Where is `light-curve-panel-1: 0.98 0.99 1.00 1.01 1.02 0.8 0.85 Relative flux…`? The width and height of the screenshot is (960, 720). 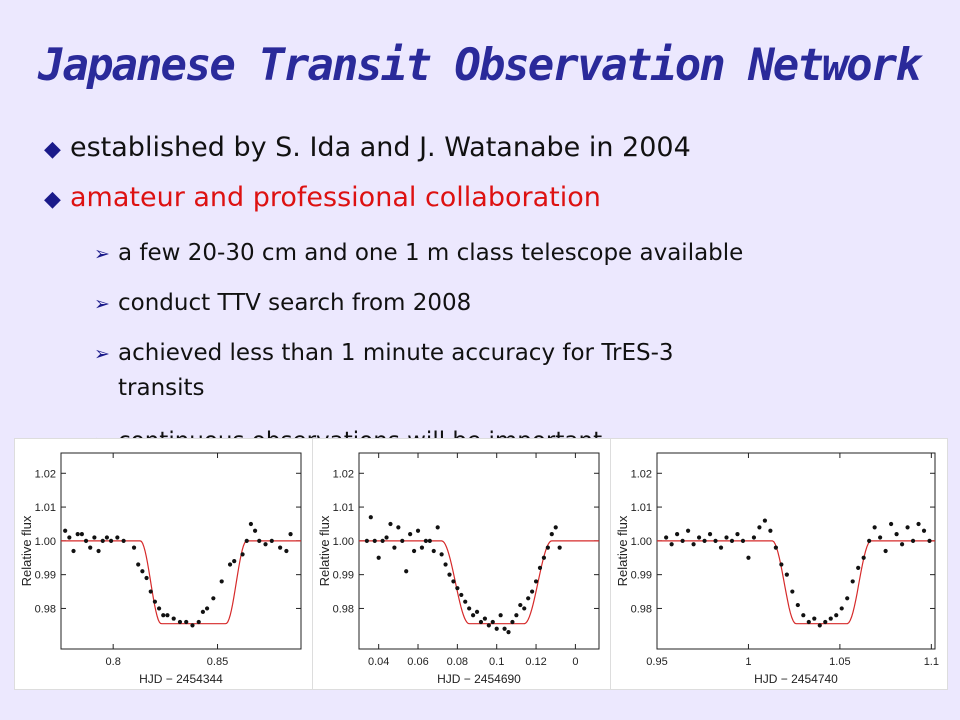 light-curve-panel-1: 0.98 0.99 1.00 1.01 1.02 0.8 0.85 Relative flux… is located at coordinates (164, 564).